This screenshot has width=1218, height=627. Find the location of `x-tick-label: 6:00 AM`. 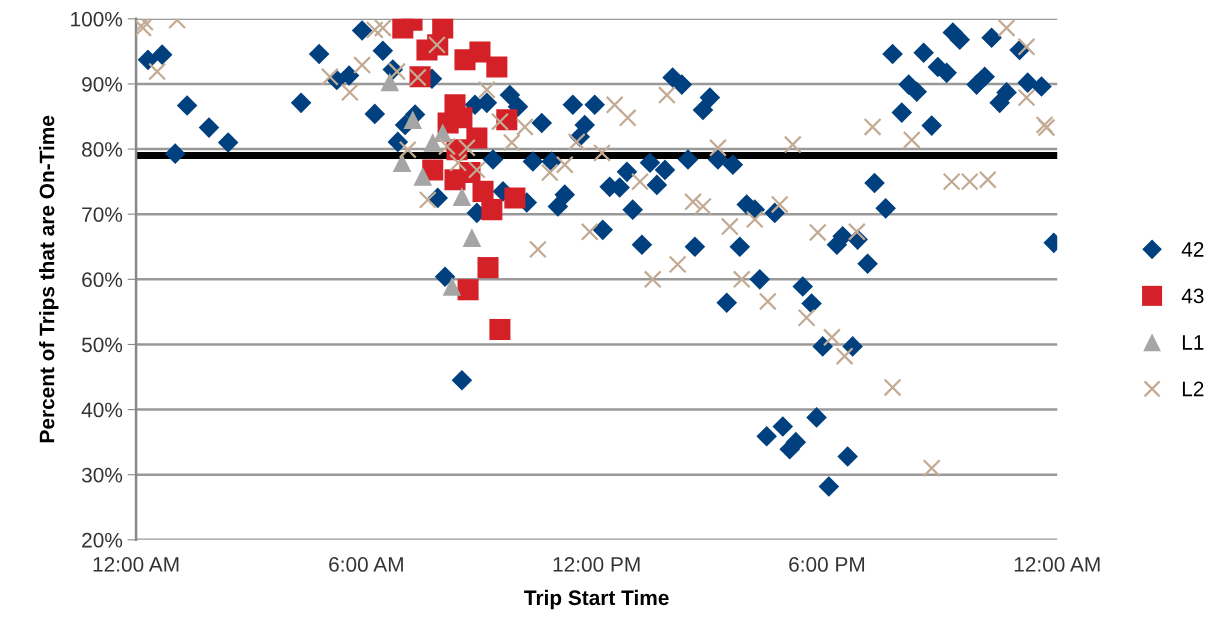

x-tick-label: 6:00 AM is located at coordinates (366, 564).